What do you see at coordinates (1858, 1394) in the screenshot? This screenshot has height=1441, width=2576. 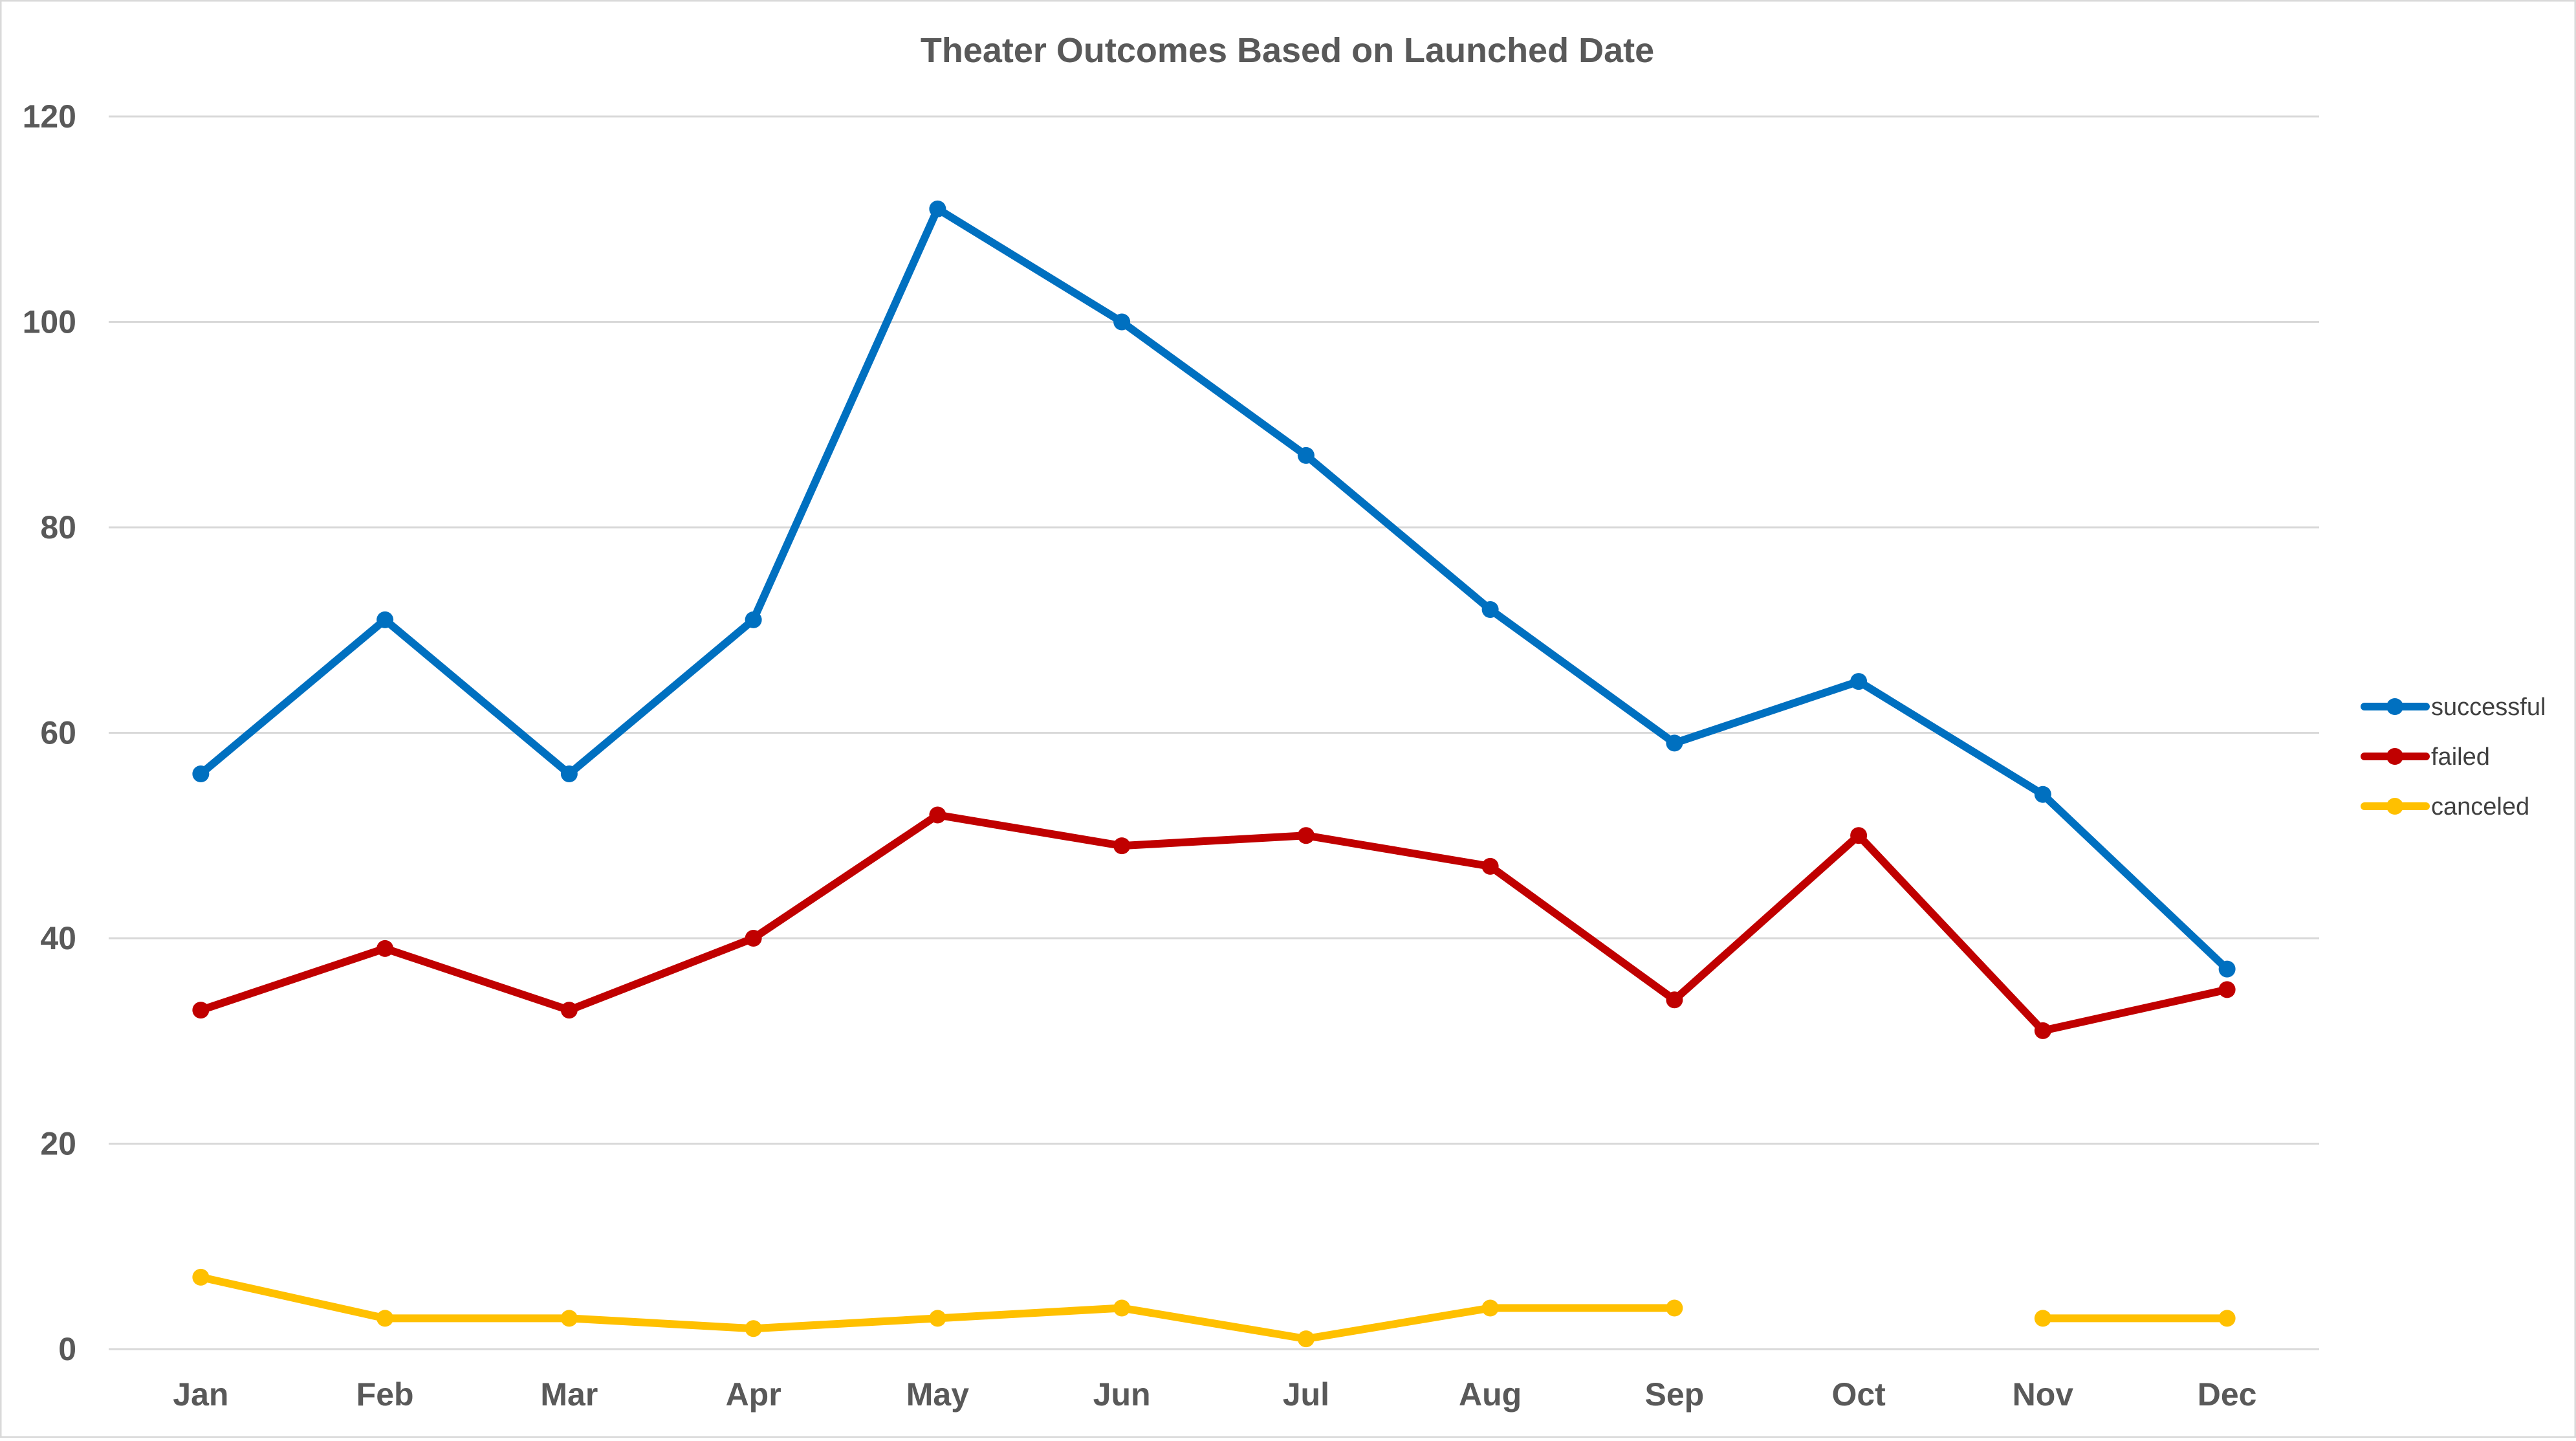 I see `x-tick-label: Oct` at bounding box center [1858, 1394].